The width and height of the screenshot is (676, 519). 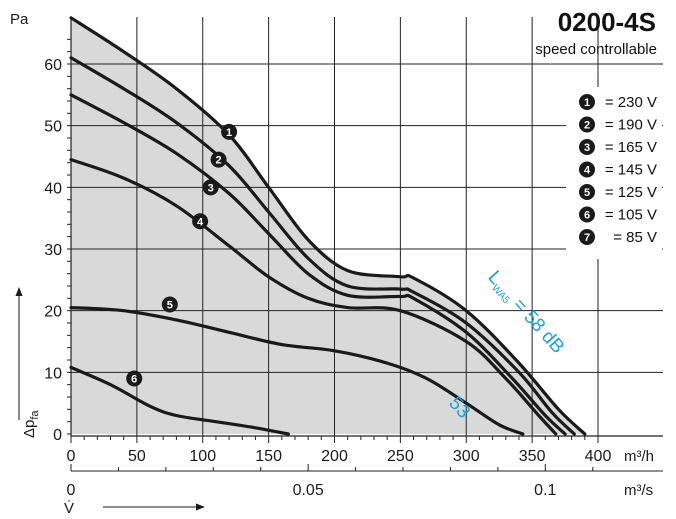 What do you see at coordinates (631, 147) in the screenshot?
I see `legend-label: = 165 V` at bounding box center [631, 147].